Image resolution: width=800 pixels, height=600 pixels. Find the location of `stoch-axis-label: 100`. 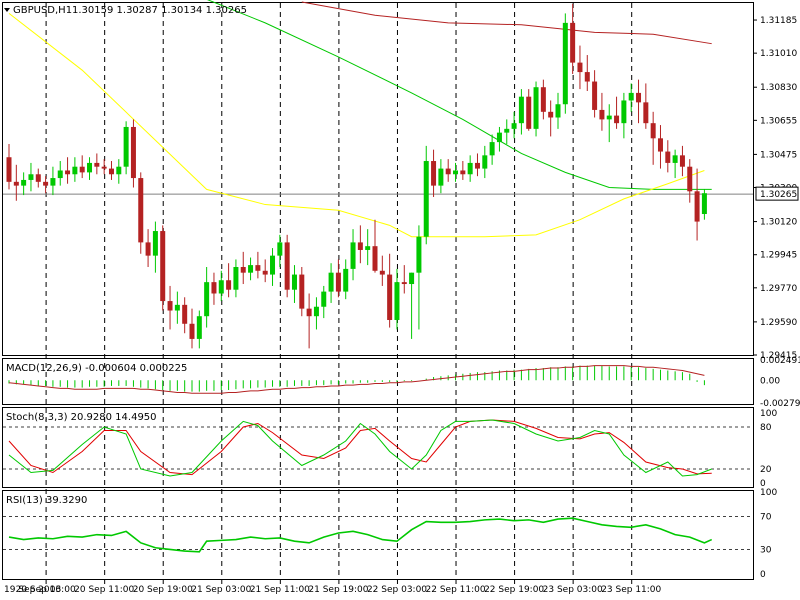

stoch-axis-label: 100 is located at coordinates (768, 414).